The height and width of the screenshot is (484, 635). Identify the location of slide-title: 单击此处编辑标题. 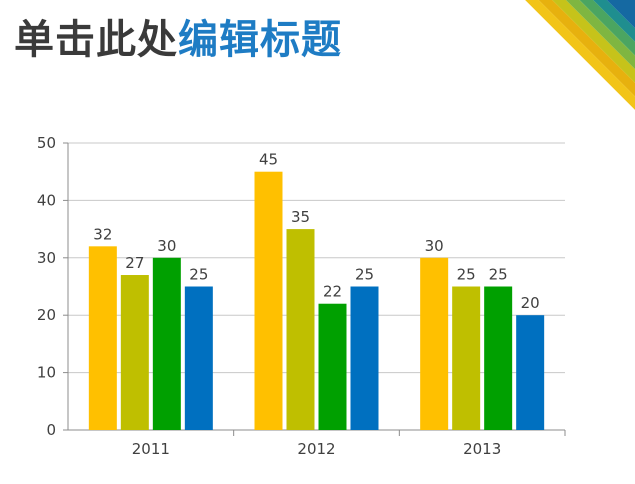
(178, 40).